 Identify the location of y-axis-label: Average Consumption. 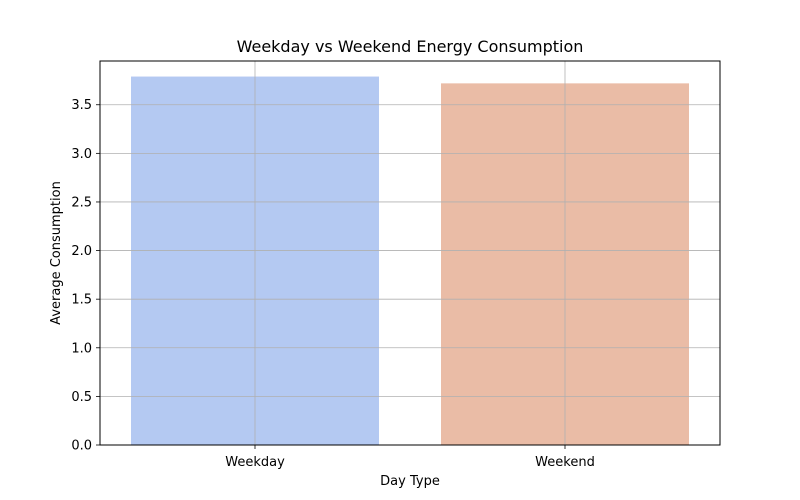
(56, 253).